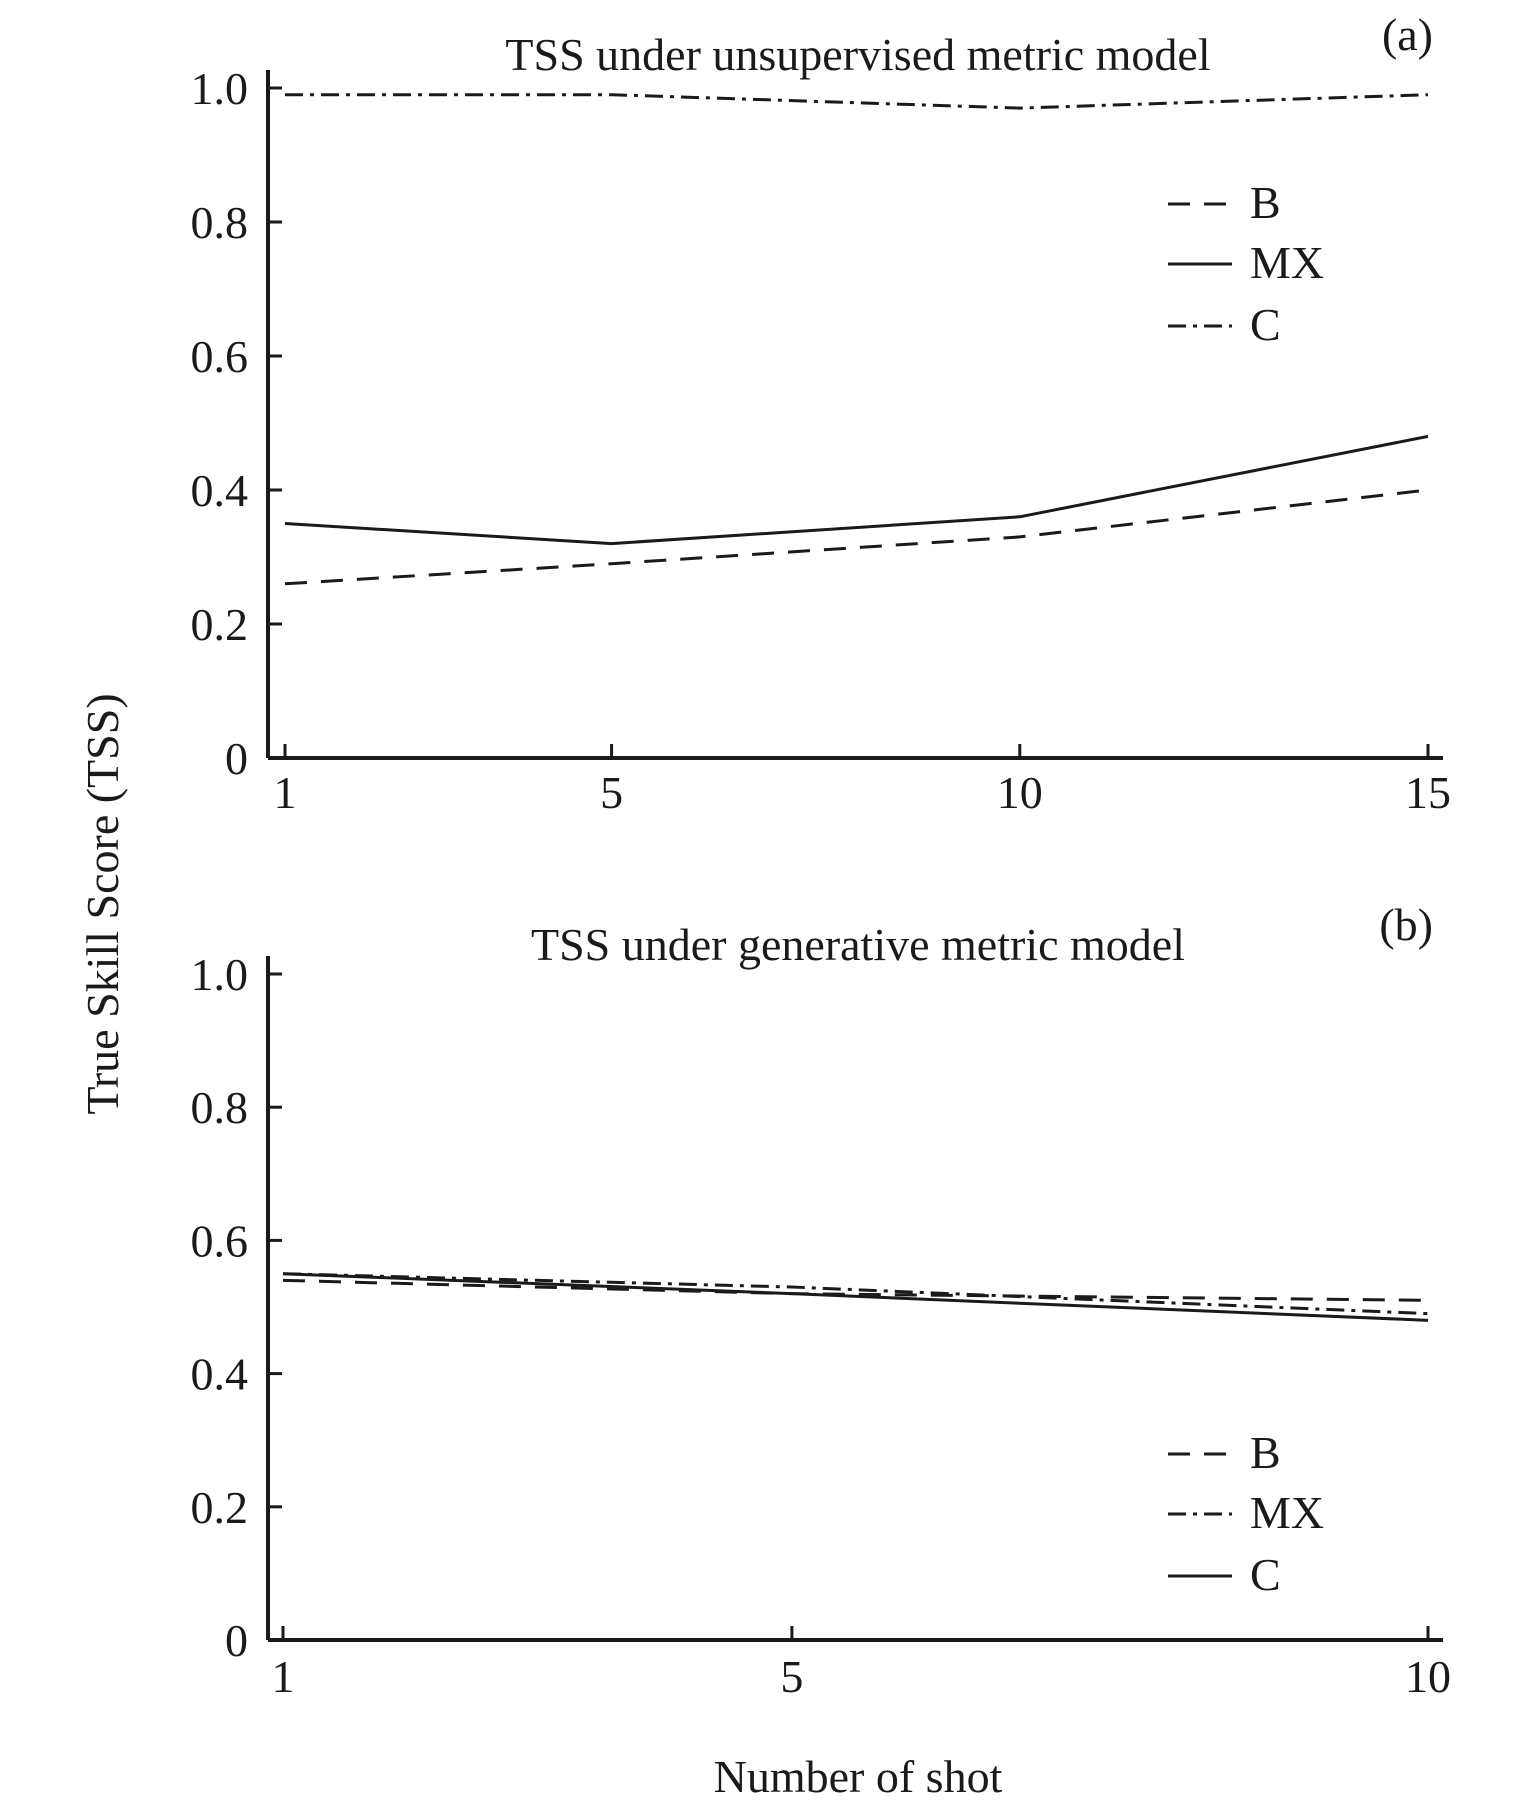  I want to click on panel-a-title: TSS under unsupervised metric model, so click(857, 54).